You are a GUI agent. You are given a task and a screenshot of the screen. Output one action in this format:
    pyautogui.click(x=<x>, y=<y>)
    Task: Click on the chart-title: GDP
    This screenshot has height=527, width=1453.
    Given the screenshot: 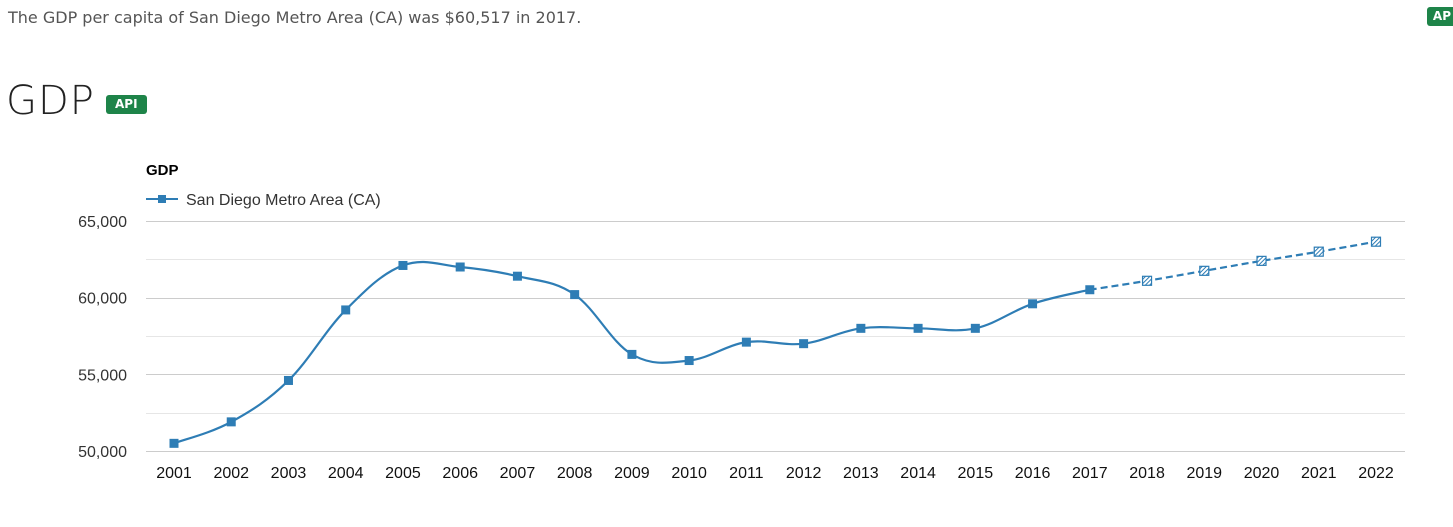 What is the action you would take?
    pyautogui.click(x=162, y=170)
    